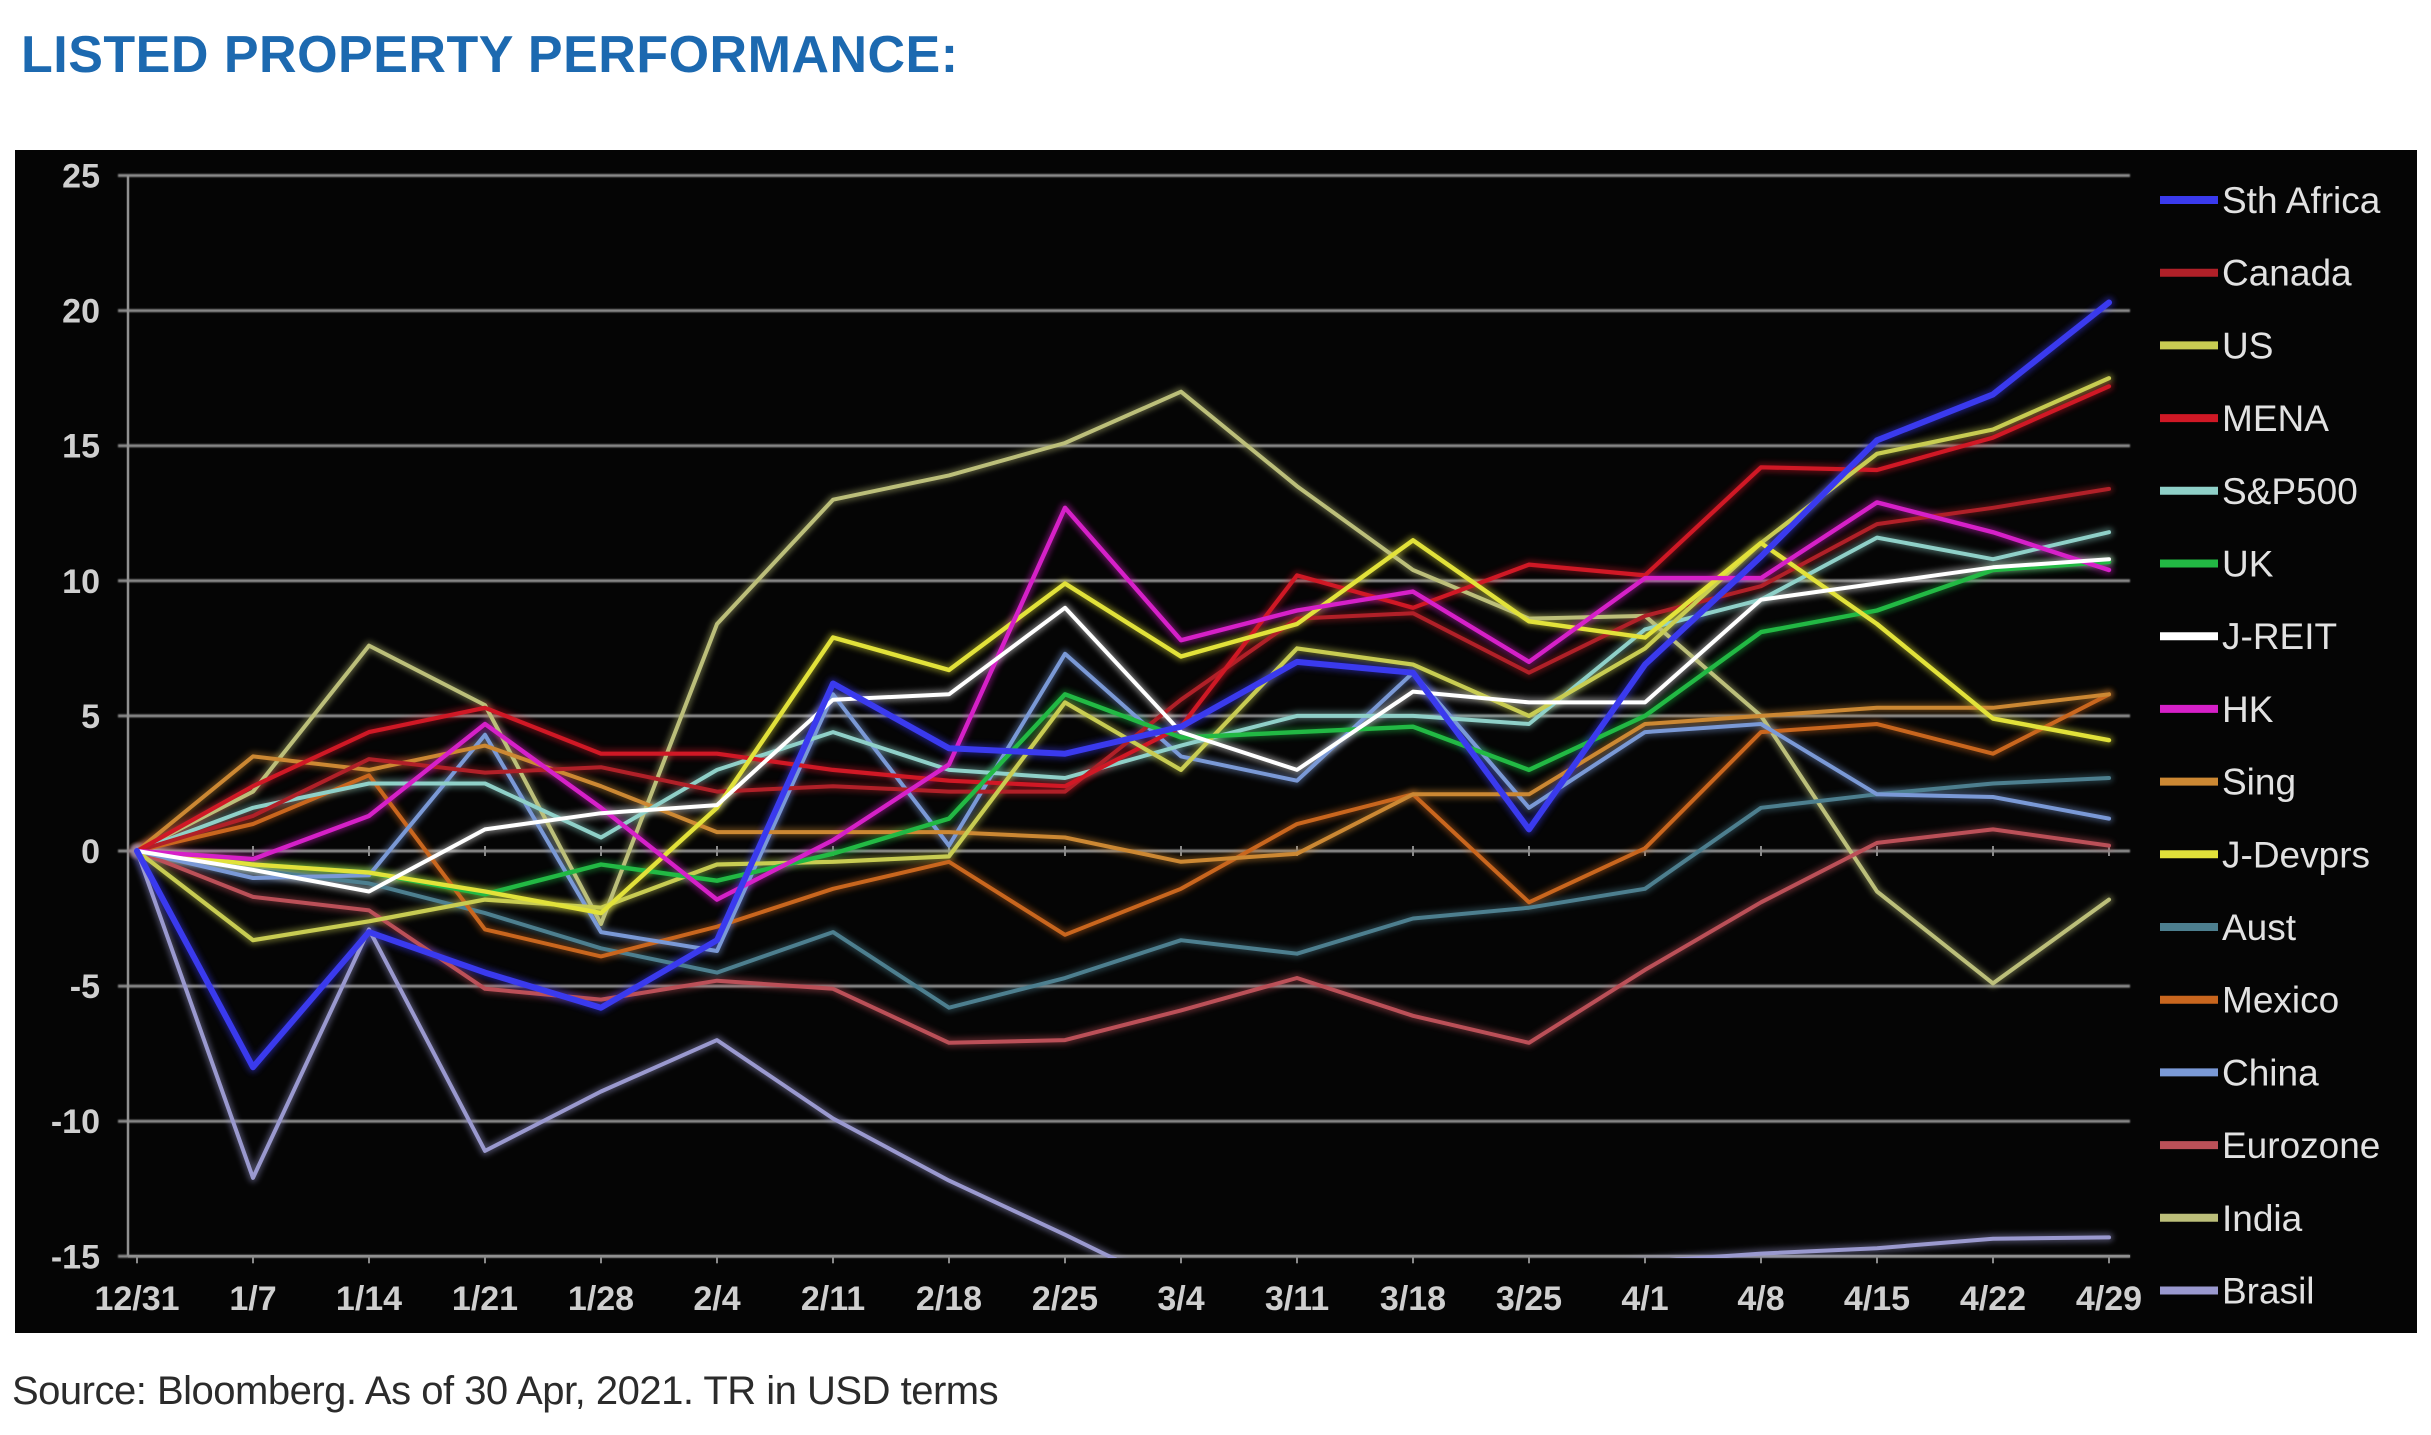  I want to click on svg-text: 1/7, so click(252, 1299).